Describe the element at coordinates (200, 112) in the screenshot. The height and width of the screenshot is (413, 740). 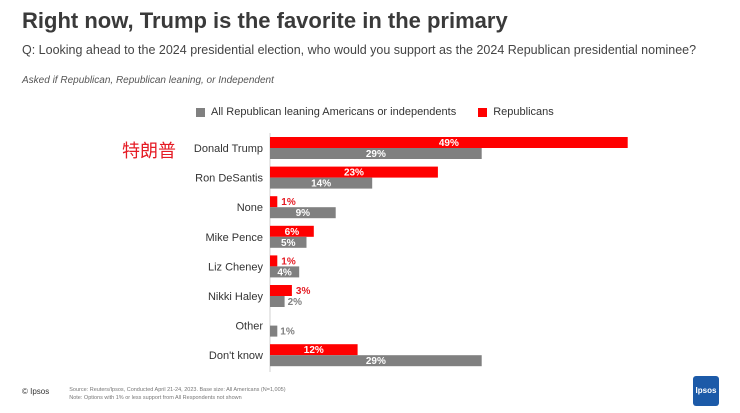
I see `legend-swatch-all` at that location.